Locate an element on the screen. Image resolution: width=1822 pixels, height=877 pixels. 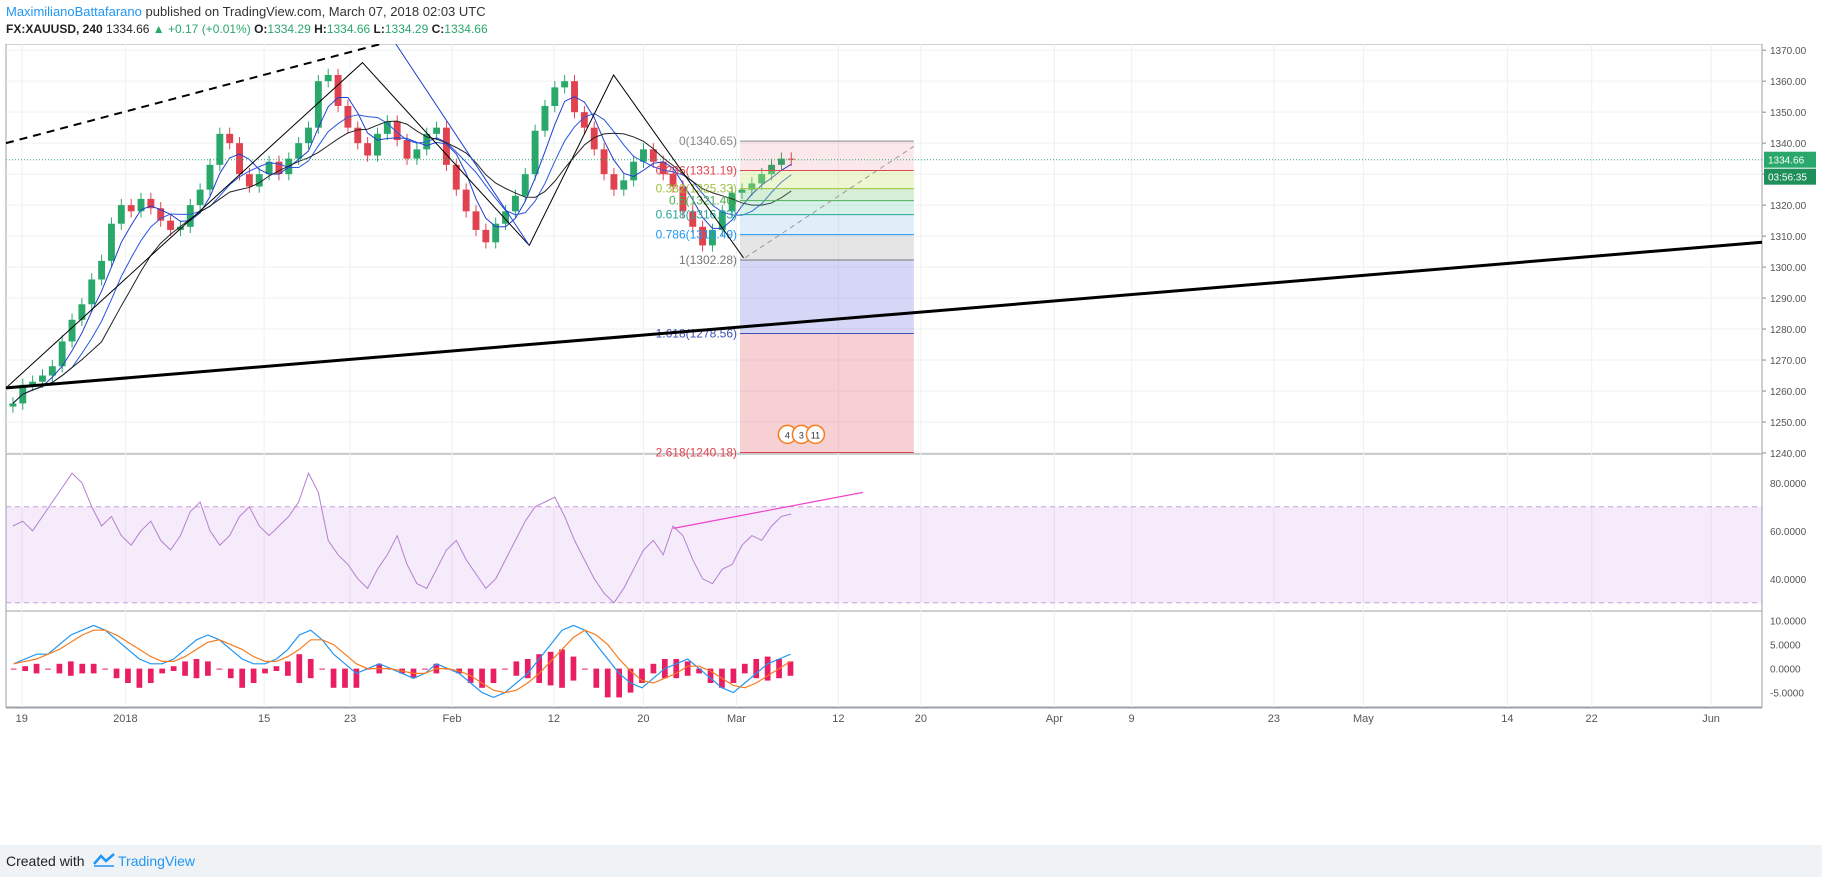
macd-tick-label: -5.0000 is located at coordinates (1787, 694).